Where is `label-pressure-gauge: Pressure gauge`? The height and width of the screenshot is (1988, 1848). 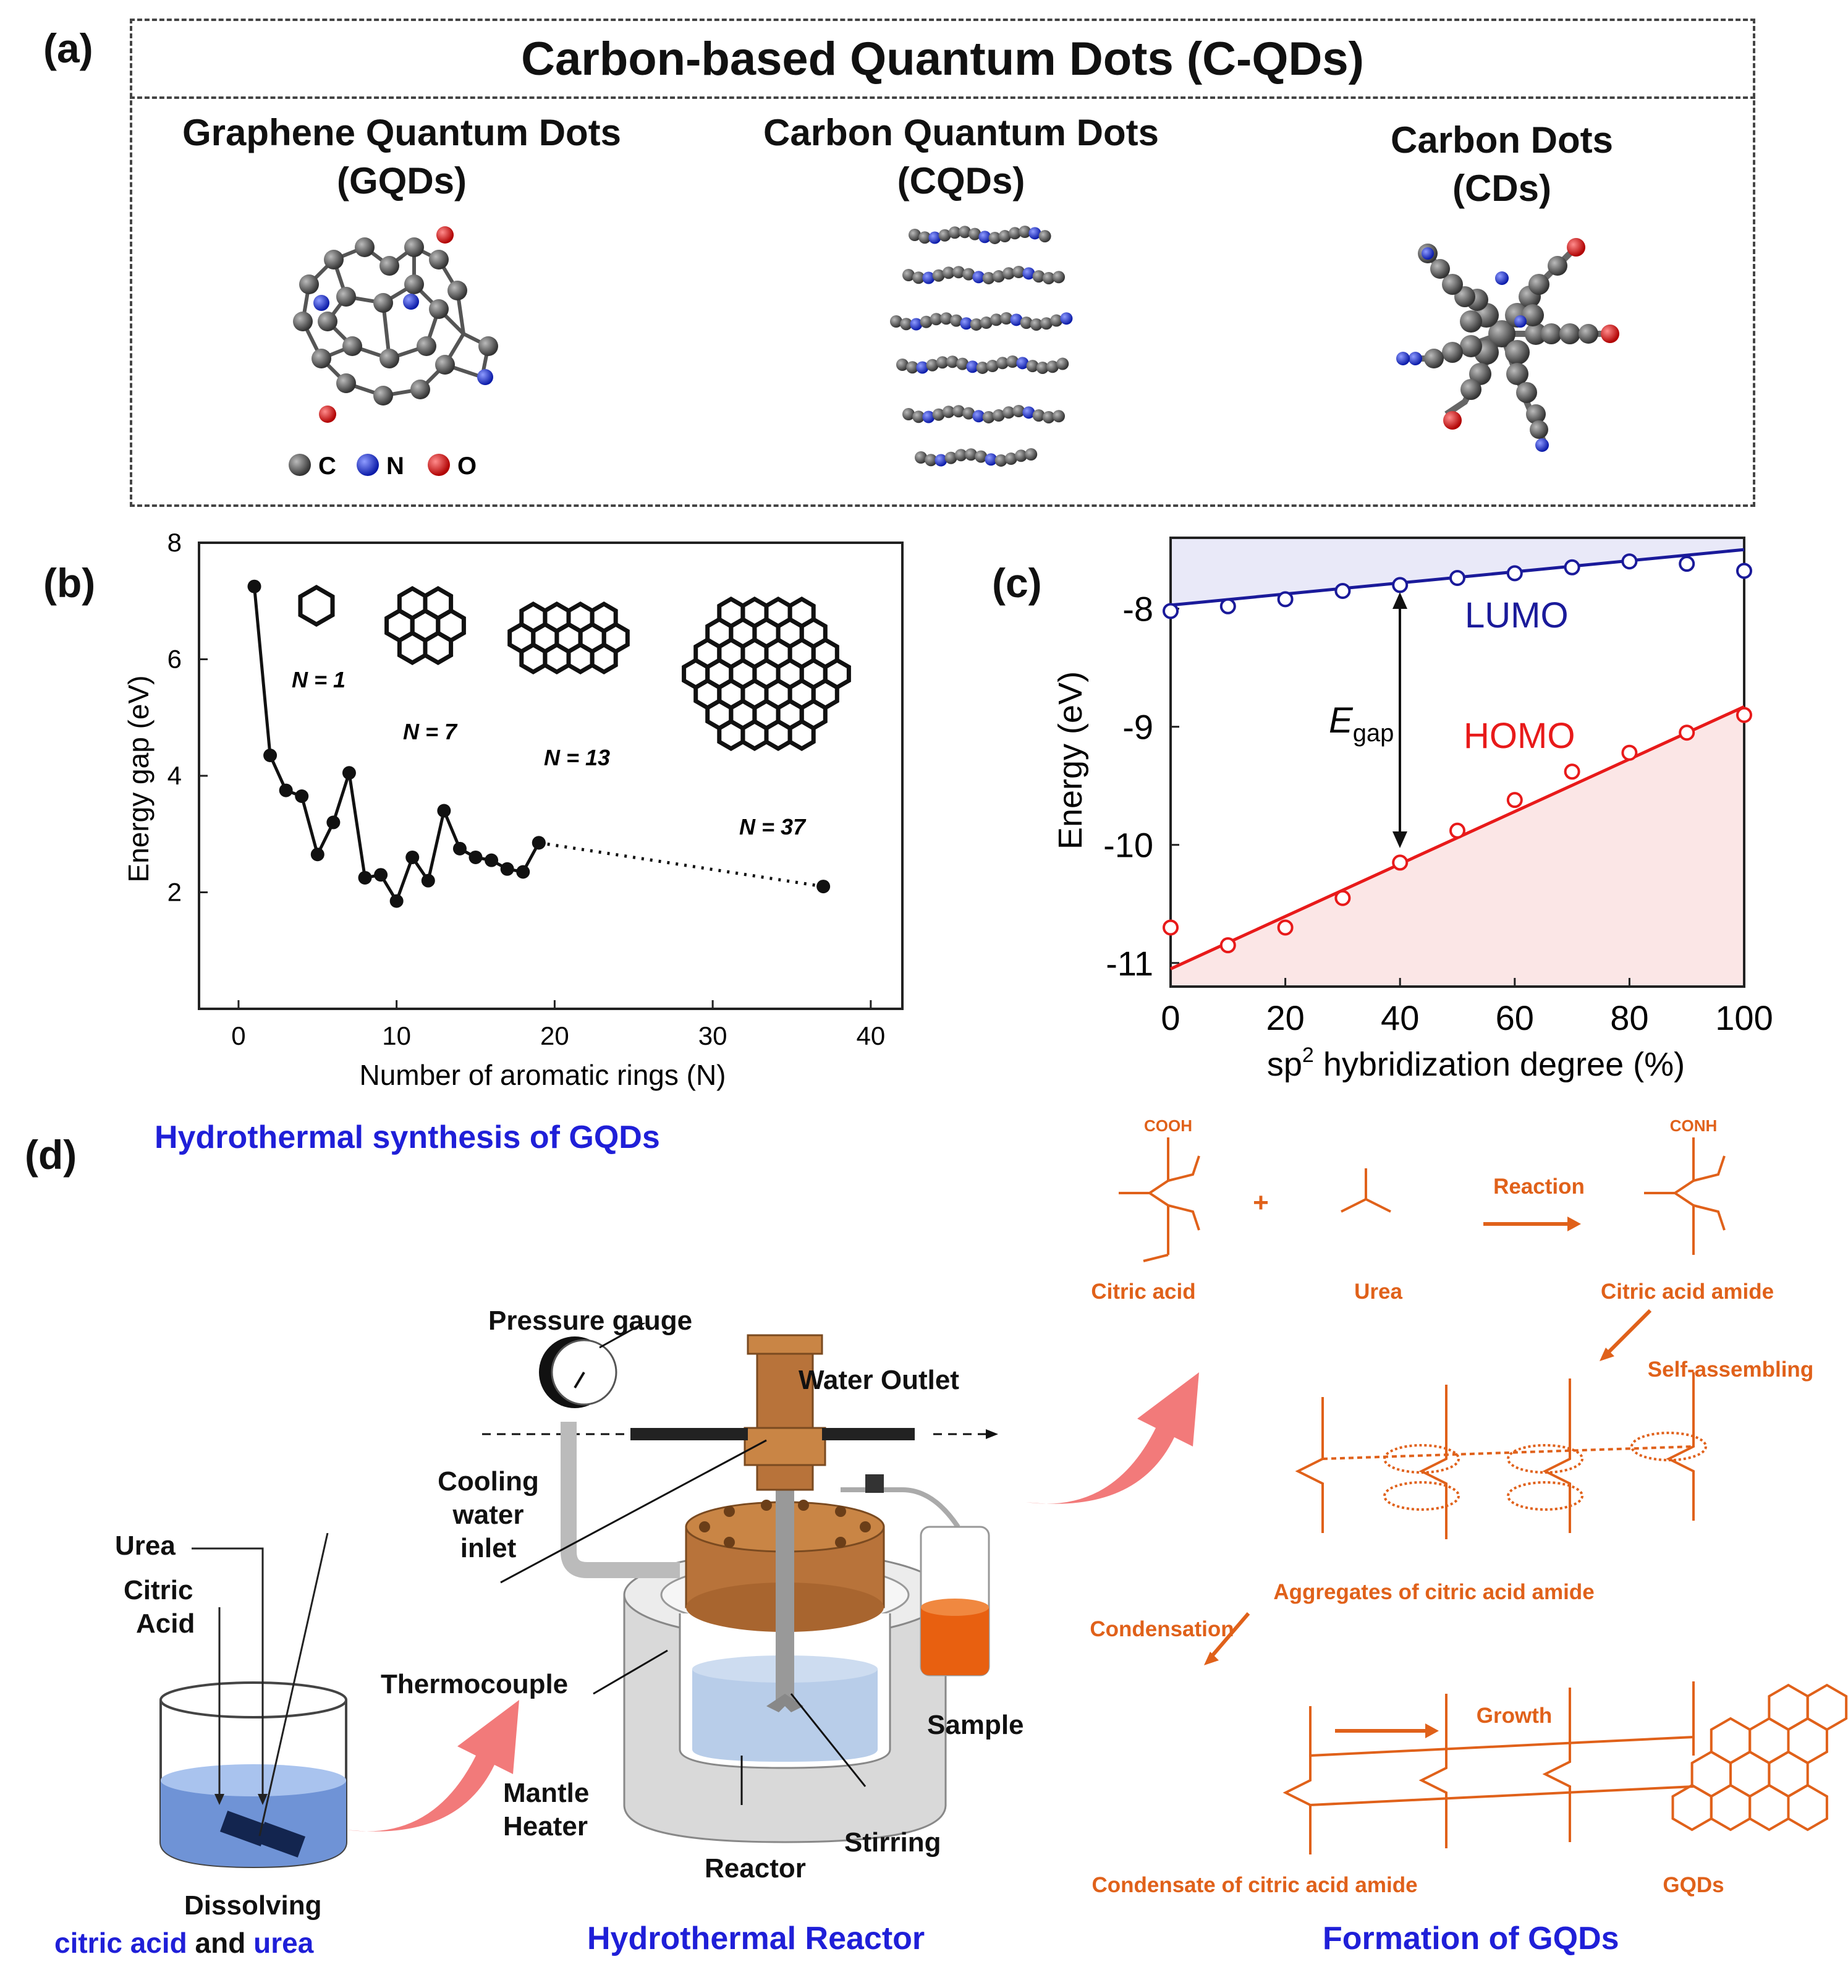 label-pressure-gauge: Pressure gauge is located at coordinates (590, 1321).